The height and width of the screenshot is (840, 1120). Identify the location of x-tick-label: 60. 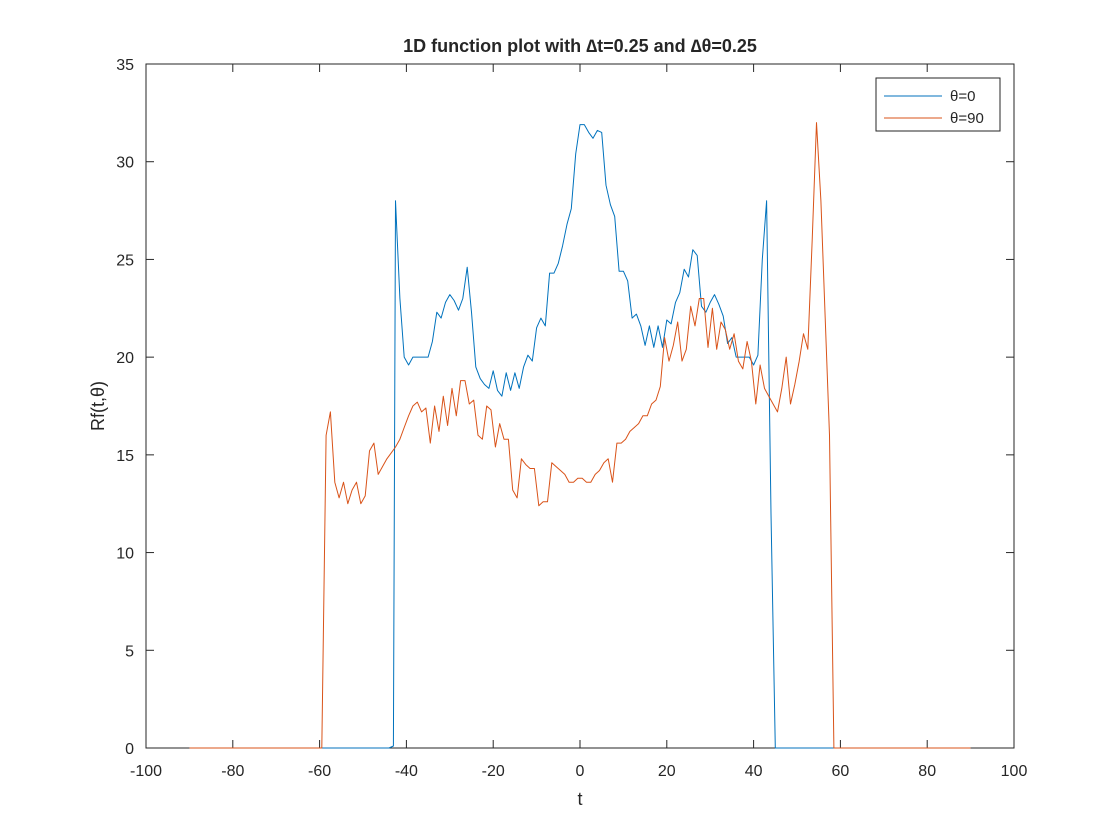
(841, 771).